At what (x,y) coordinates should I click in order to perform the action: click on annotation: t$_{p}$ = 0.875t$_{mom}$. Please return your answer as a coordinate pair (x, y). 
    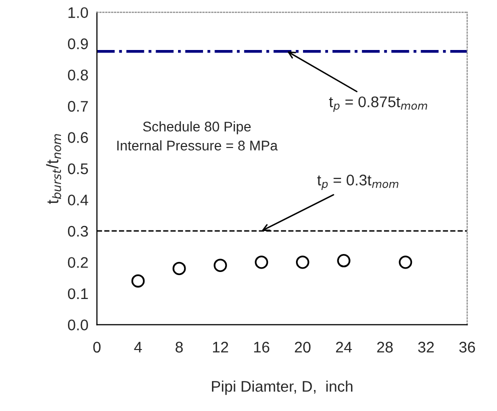
    Looking at the image, I should click on (378, 104).